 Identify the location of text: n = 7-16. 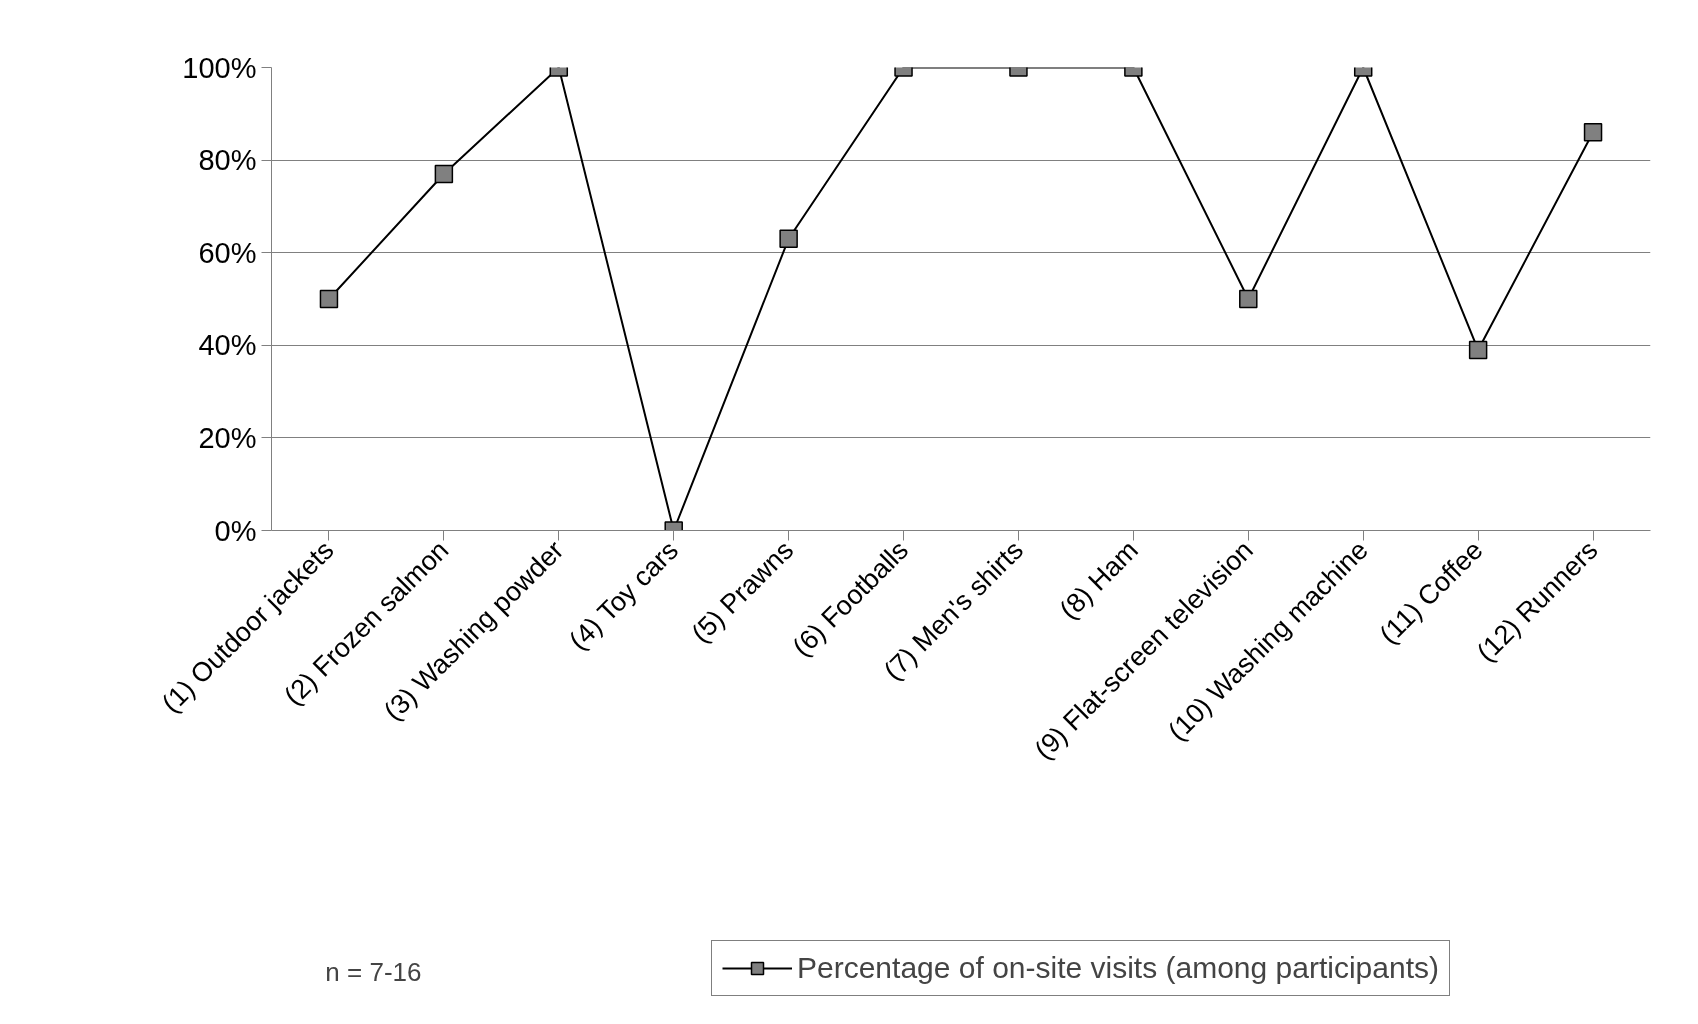
(373, 971).